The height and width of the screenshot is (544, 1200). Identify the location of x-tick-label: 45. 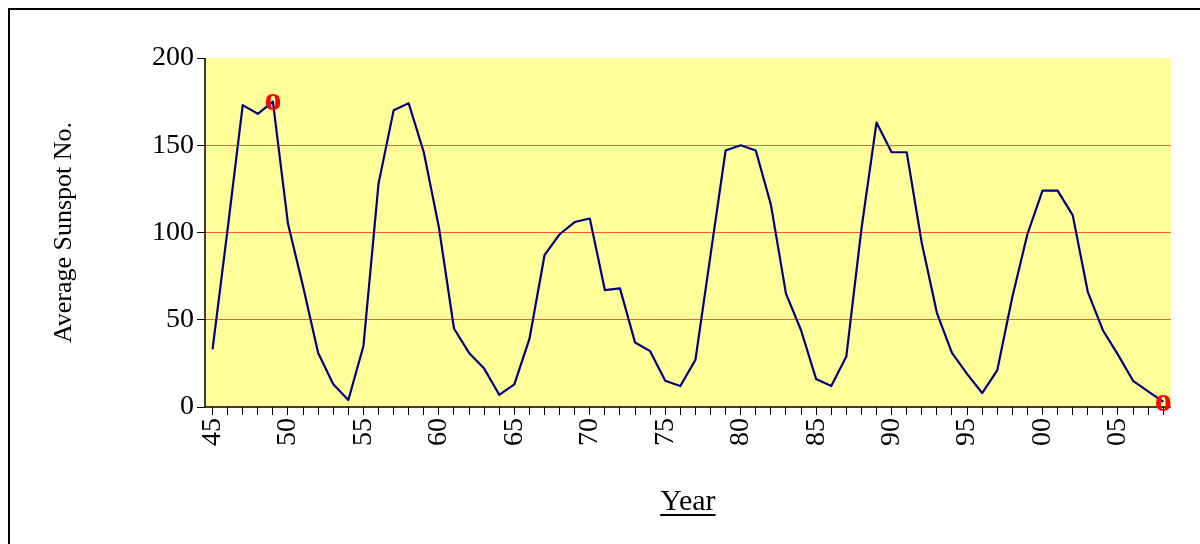
(210, 432).